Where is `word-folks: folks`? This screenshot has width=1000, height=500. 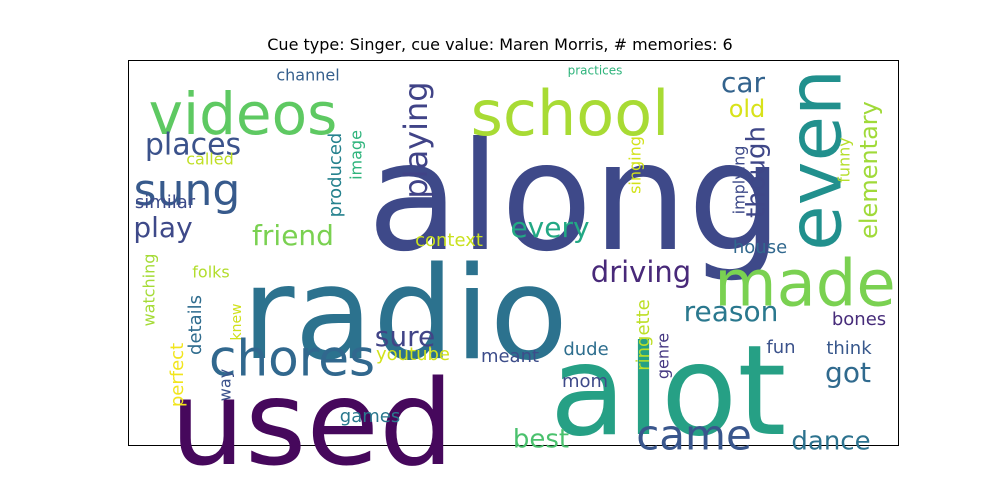 word-folks: folks is located at coordinates (210, 272).